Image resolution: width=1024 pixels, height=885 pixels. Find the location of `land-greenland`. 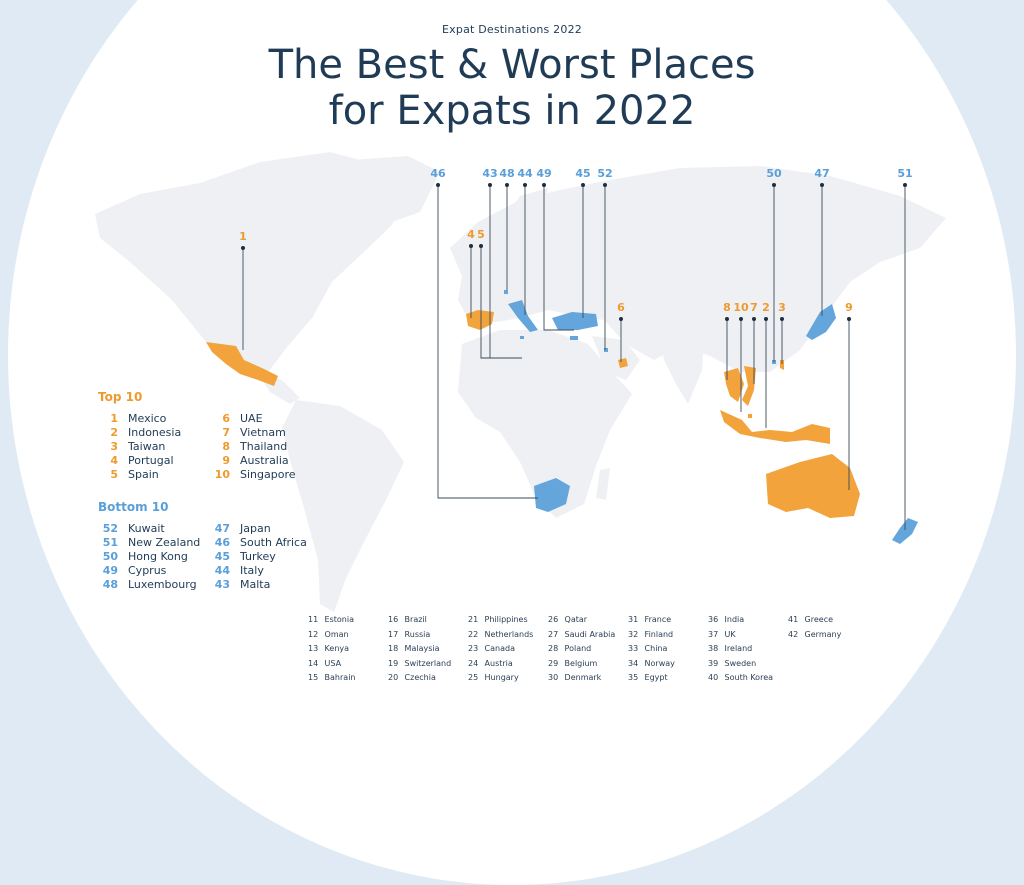

land-greenland is located at coordinates (396, 189).